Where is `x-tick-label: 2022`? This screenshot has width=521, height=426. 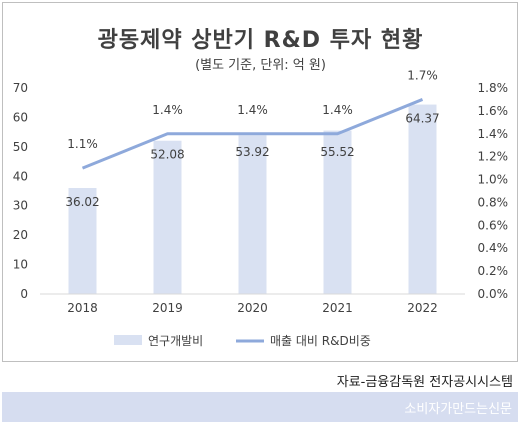 x-tick-label: 2022 is located at coordinates (422, 308).